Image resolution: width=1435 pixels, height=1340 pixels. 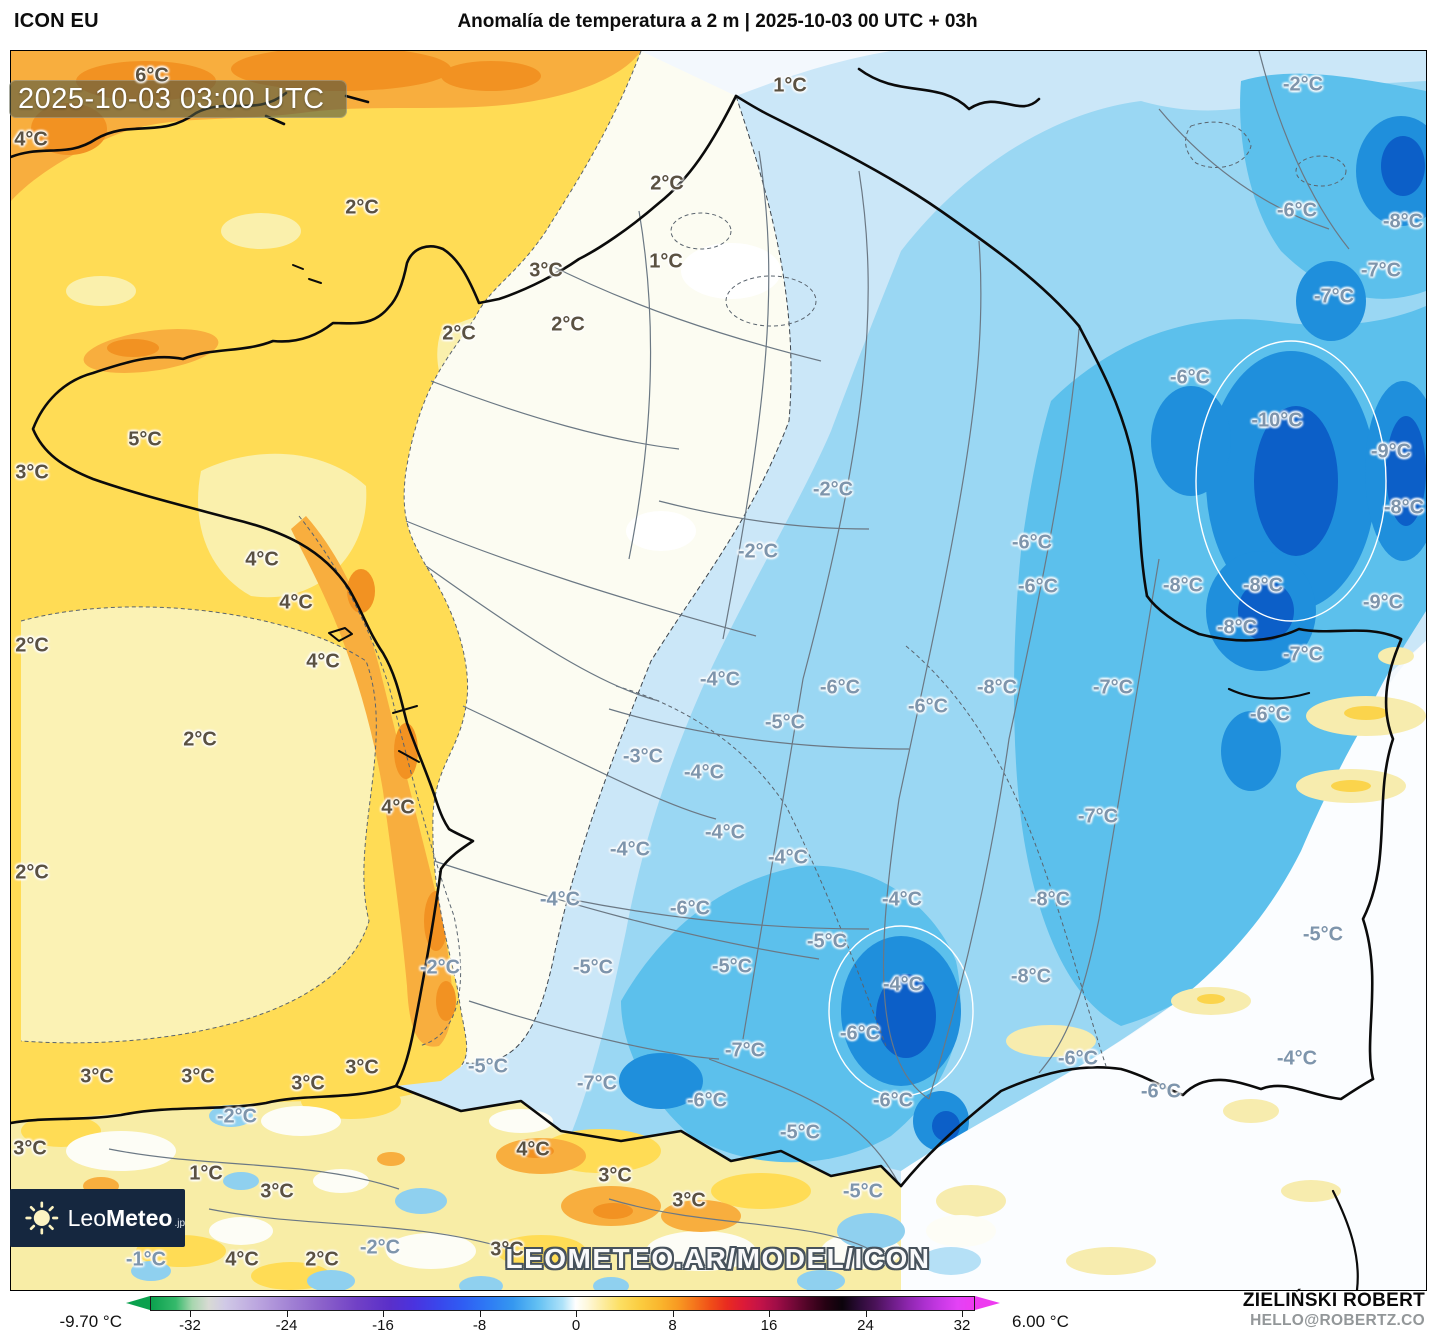 What do you see at coordinates (171, 98) in the screenshot?
I see `timestamp-text: 2025-10-03 03:00 UTC` at bounding box center [171, 98].